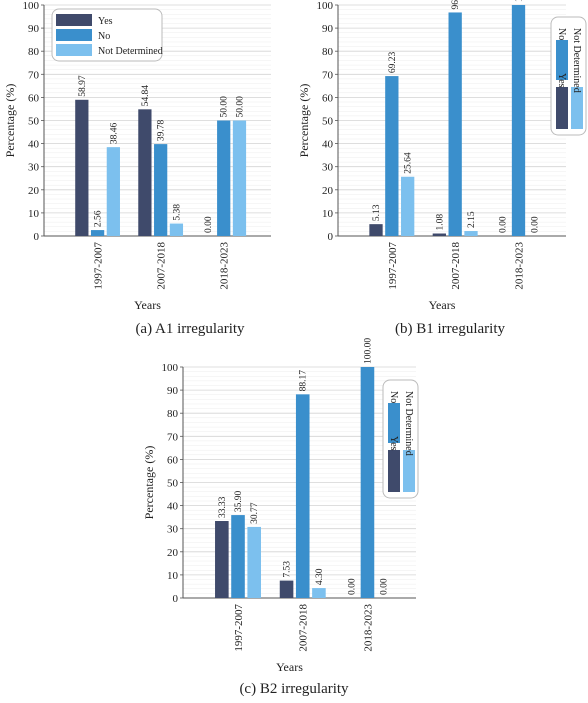 The image size is (588, 703). What do you see at coordinates (442, 305) in the screenshot?
I see `x-axis-label: Years` at bounding box center [442, 305].